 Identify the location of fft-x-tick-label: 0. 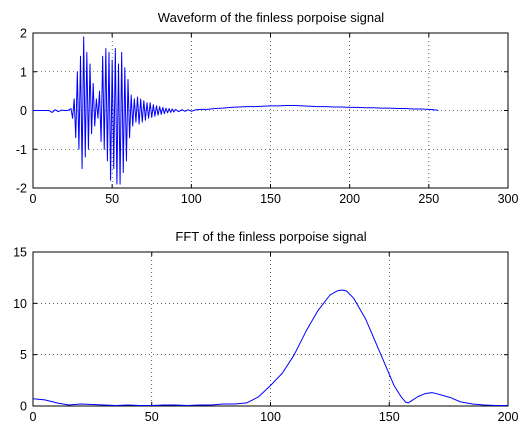
(33, 417).